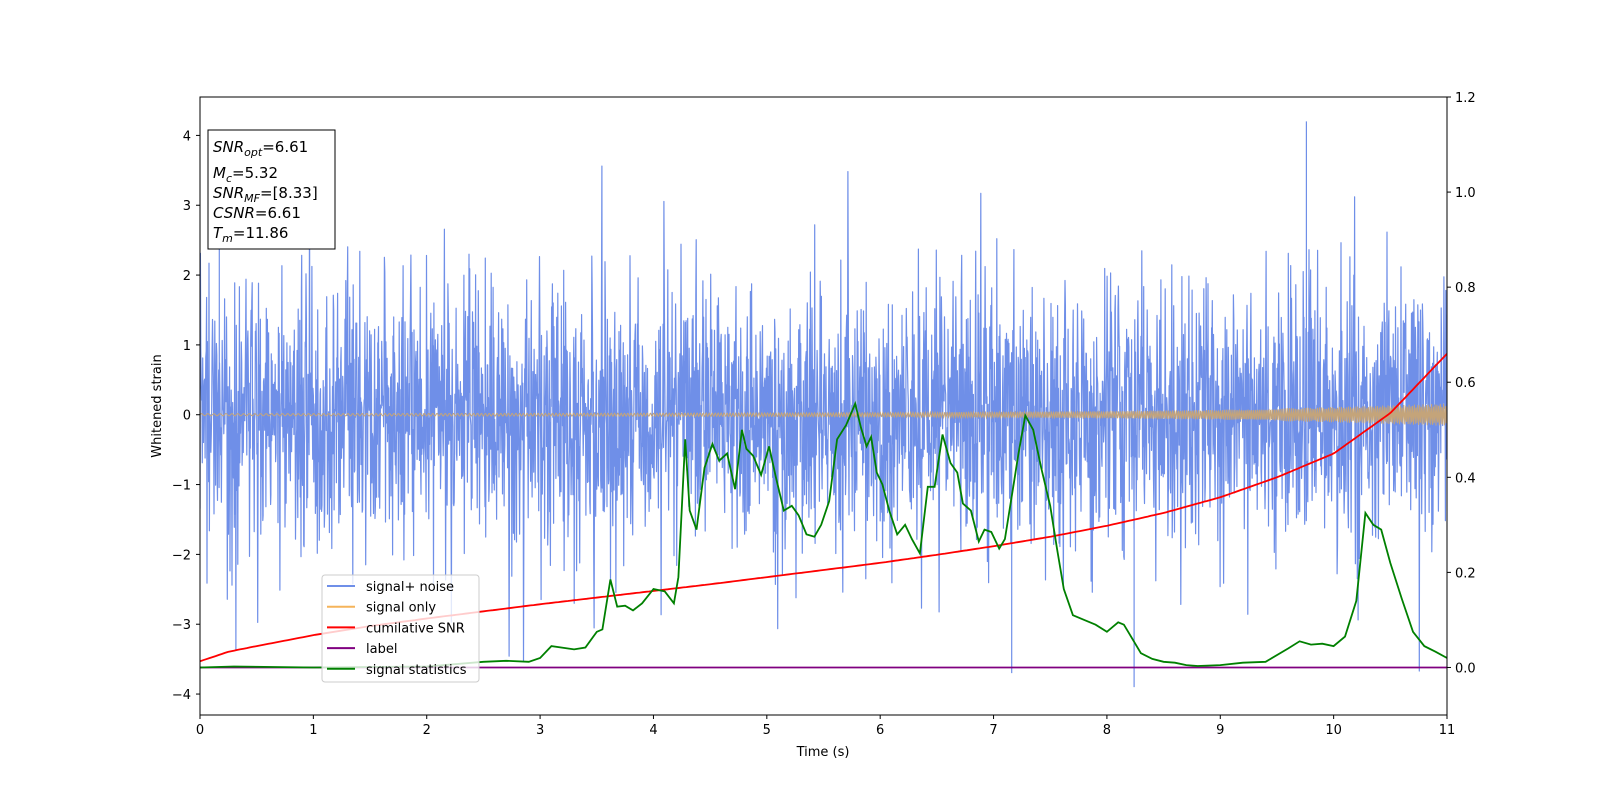  Describe the element at coordinates (540, 730) in the screenshot. I see `x-tick-label: 3` at that location.